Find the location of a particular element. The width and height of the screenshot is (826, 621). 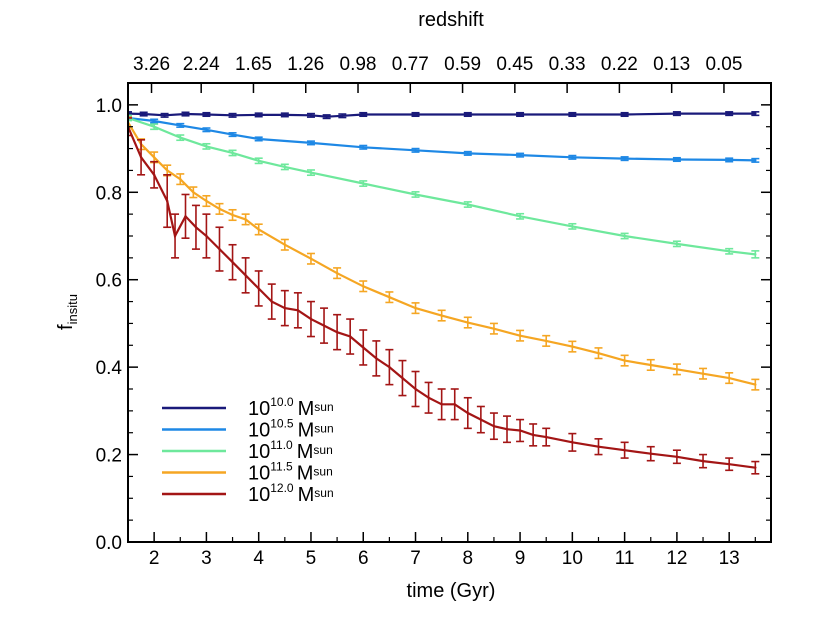

x-tick-label: 9 is located at coordinates (520, 558).